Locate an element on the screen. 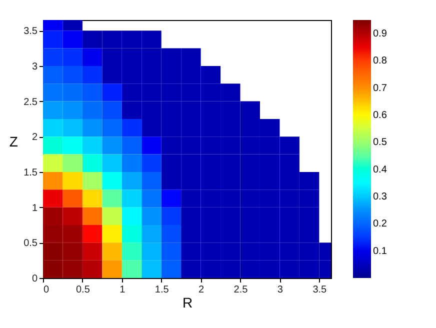 The image size is (436, 328). color-bar-label: 0.5 is located at coordinates (380, 142).